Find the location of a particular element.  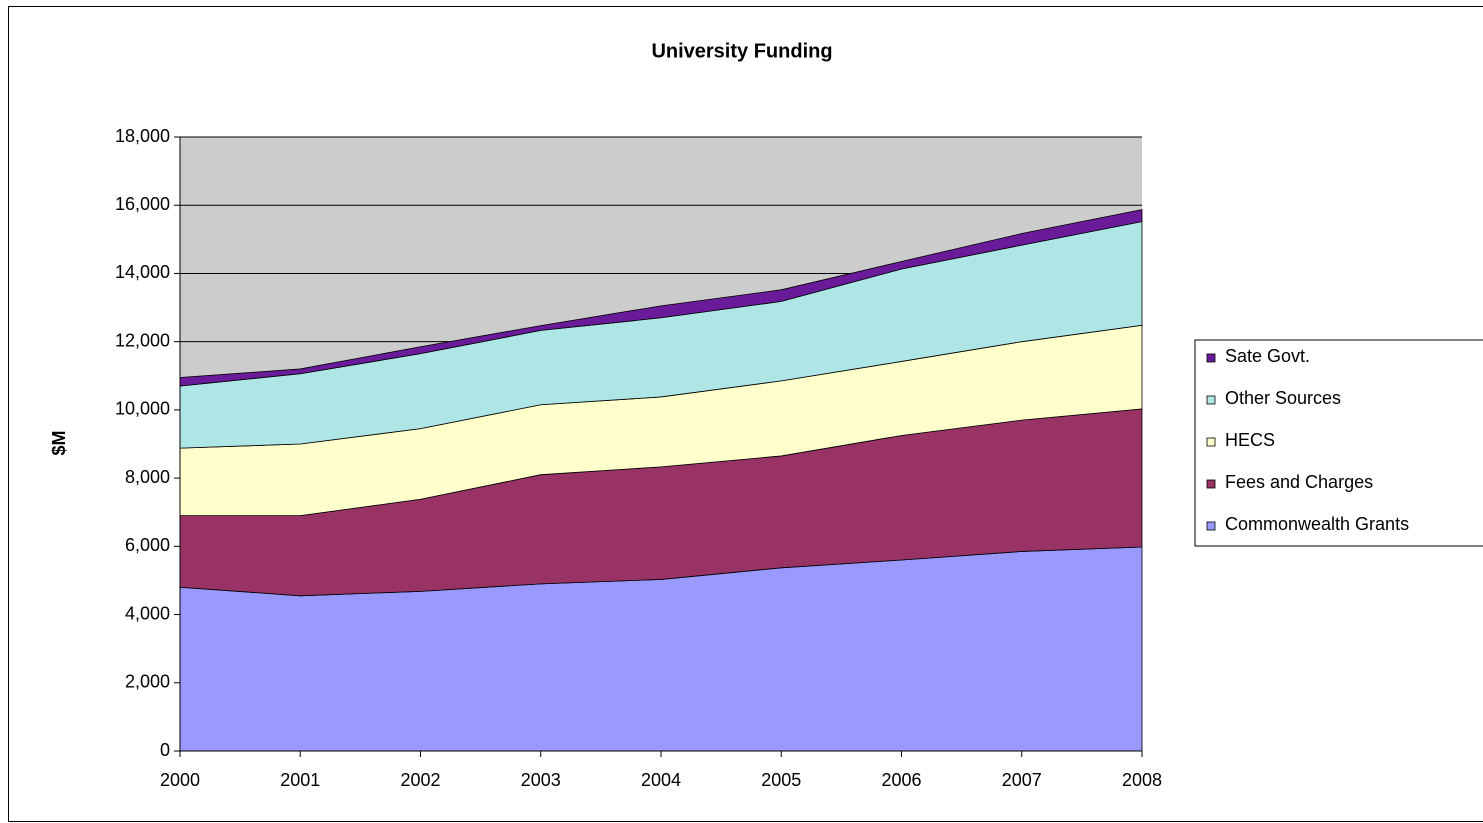

y-tick-label: 10,000 is located at coordinates (142, 409).